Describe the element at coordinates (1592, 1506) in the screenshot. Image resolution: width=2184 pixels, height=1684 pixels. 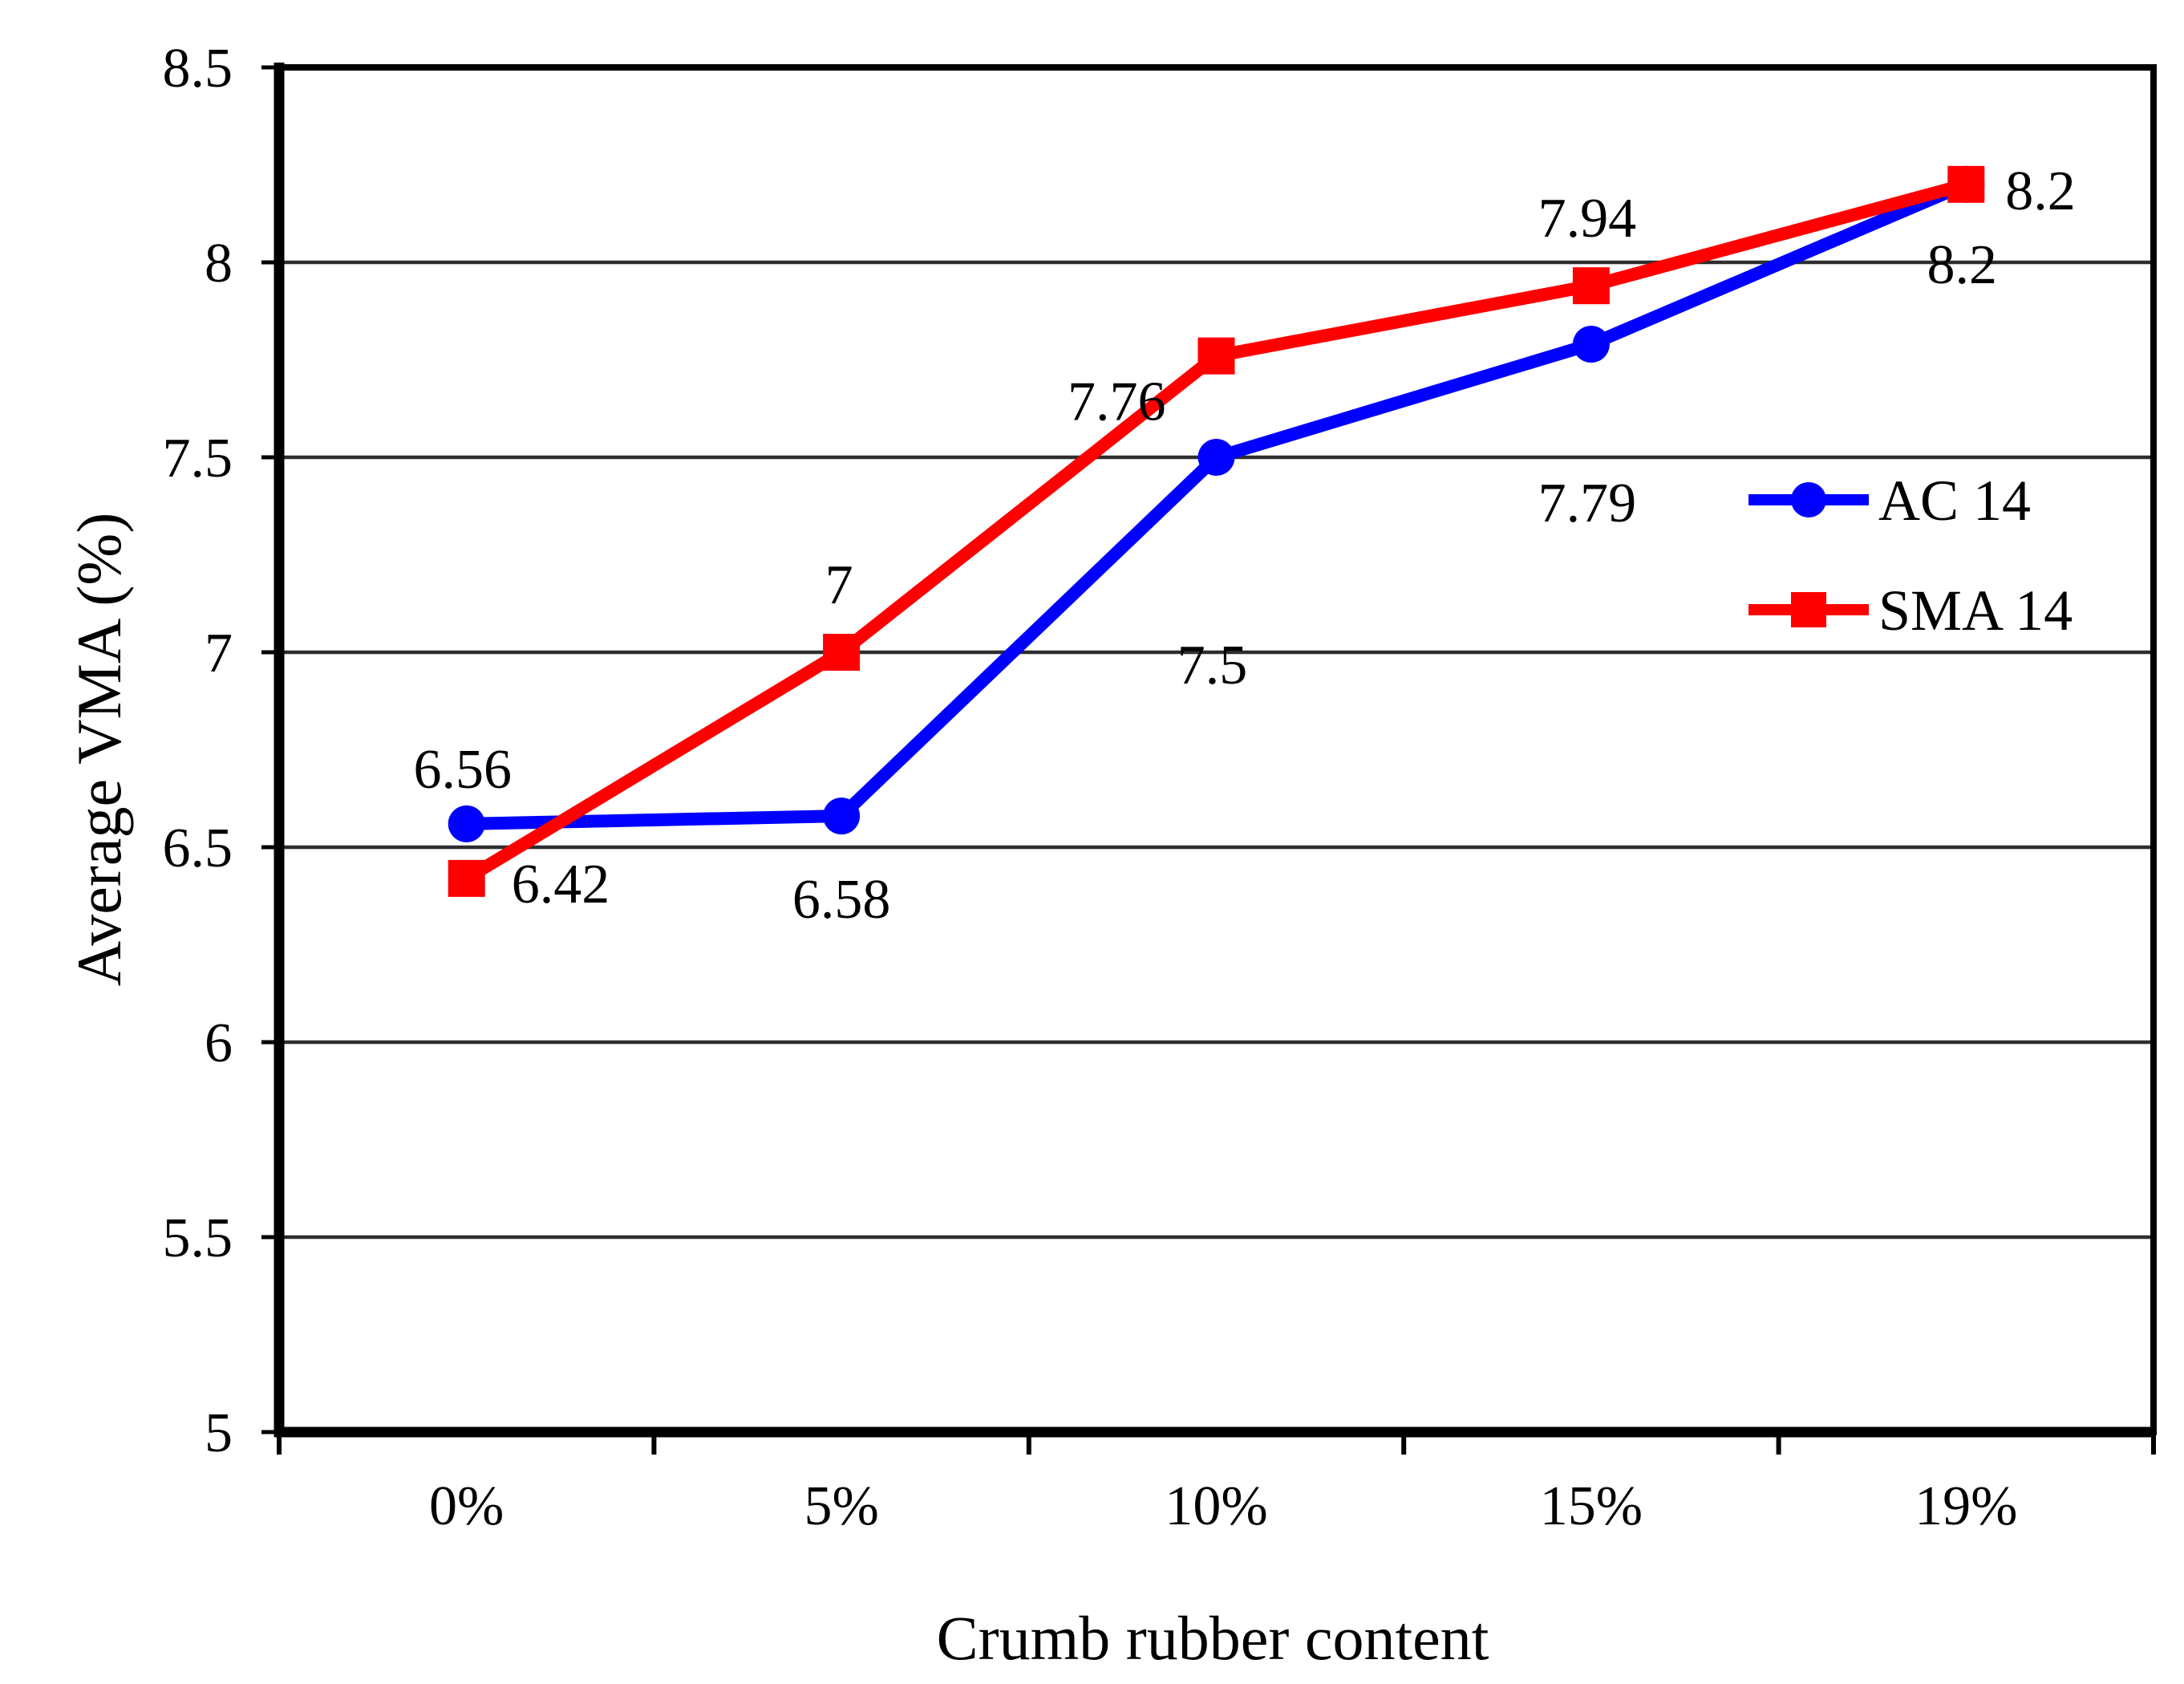
I see `x-tick-label: 15%` at that location.